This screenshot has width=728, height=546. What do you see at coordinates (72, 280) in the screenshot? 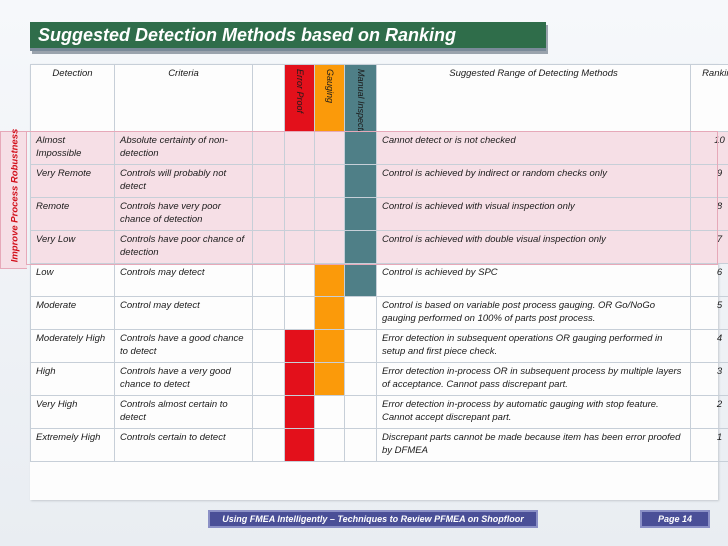
I see `cell-detection: Low` at bounding box center [72, 280].